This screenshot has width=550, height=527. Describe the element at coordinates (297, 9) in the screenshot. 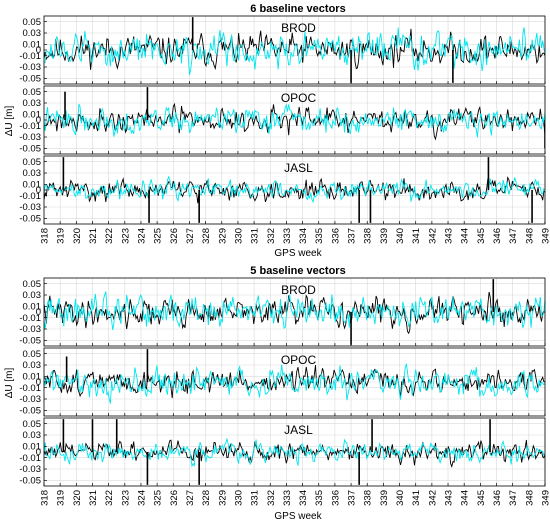

I see `figure-title-1: 6 baseline vectors` at that location.